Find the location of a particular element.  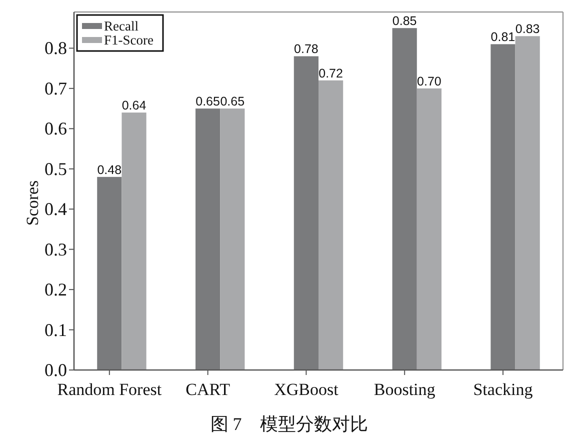

y-tick-label: 0.8 is located at coordinates (55, 48).